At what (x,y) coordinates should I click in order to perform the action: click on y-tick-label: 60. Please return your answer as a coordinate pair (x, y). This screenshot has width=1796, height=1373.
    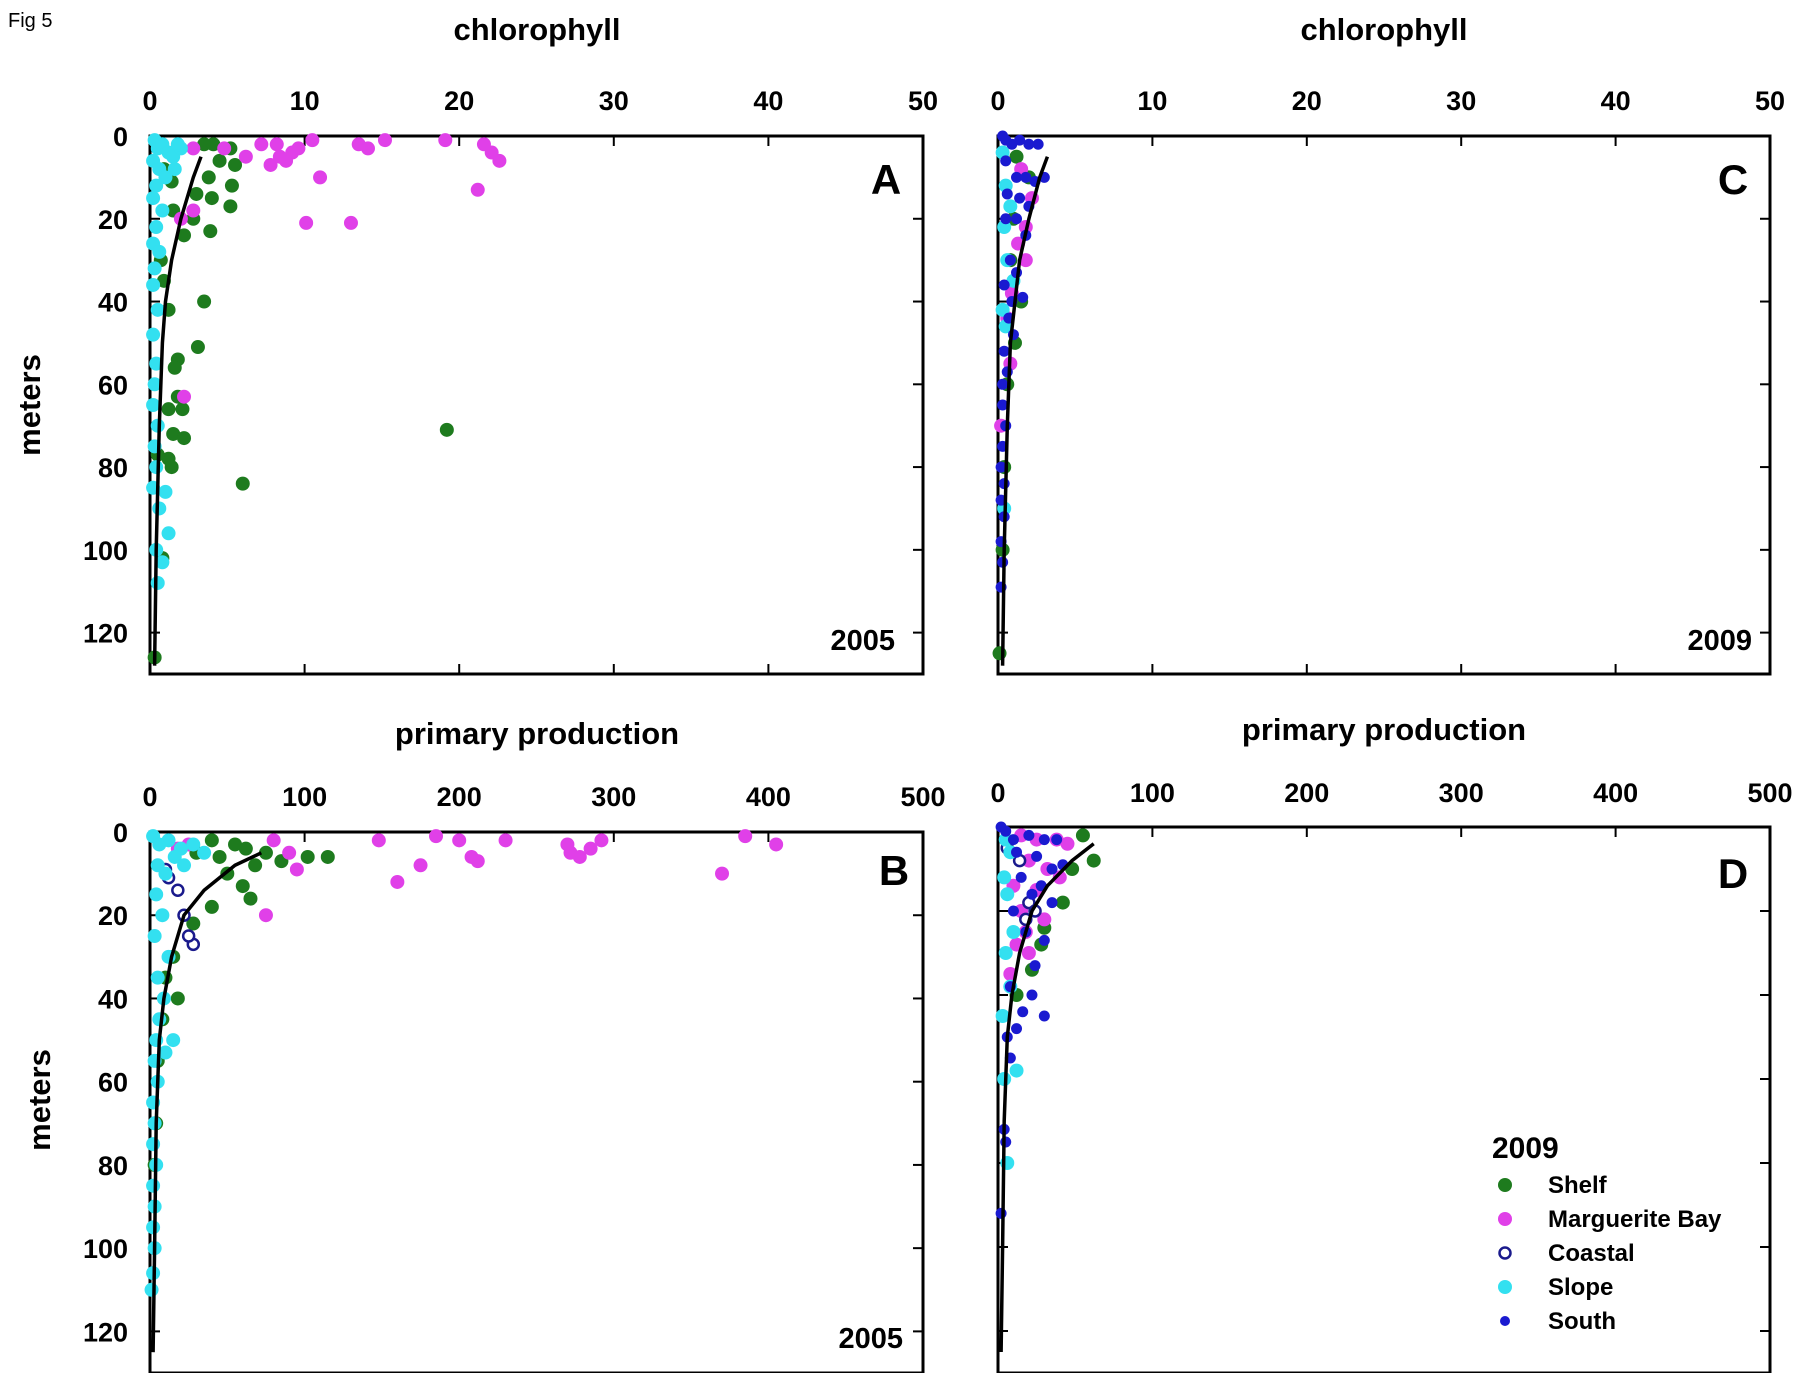
    Looking at the image, I should click on (113, 1083).